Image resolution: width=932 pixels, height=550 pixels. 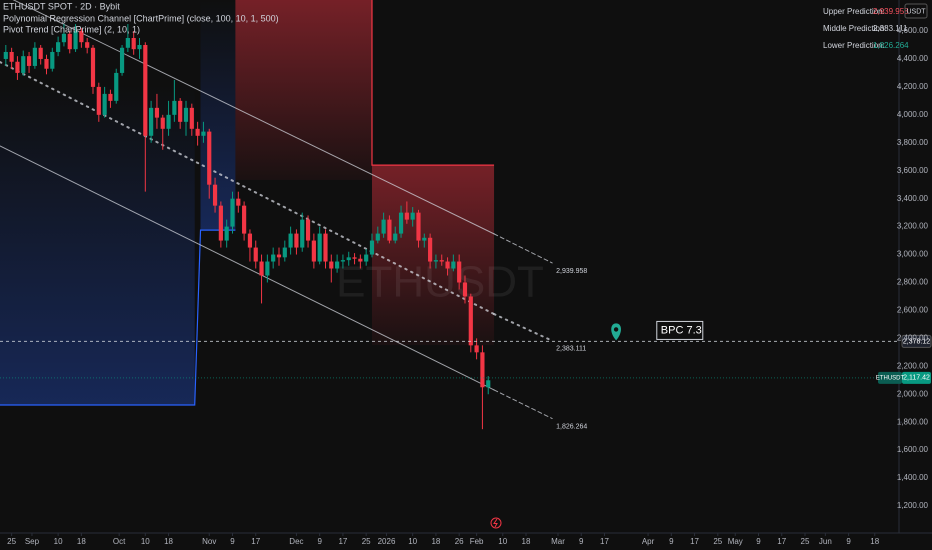 What do you see at coordinates (616, 329) in the screenshot?
I see `annotation-pin-dot` at bounding box center [616, 329].